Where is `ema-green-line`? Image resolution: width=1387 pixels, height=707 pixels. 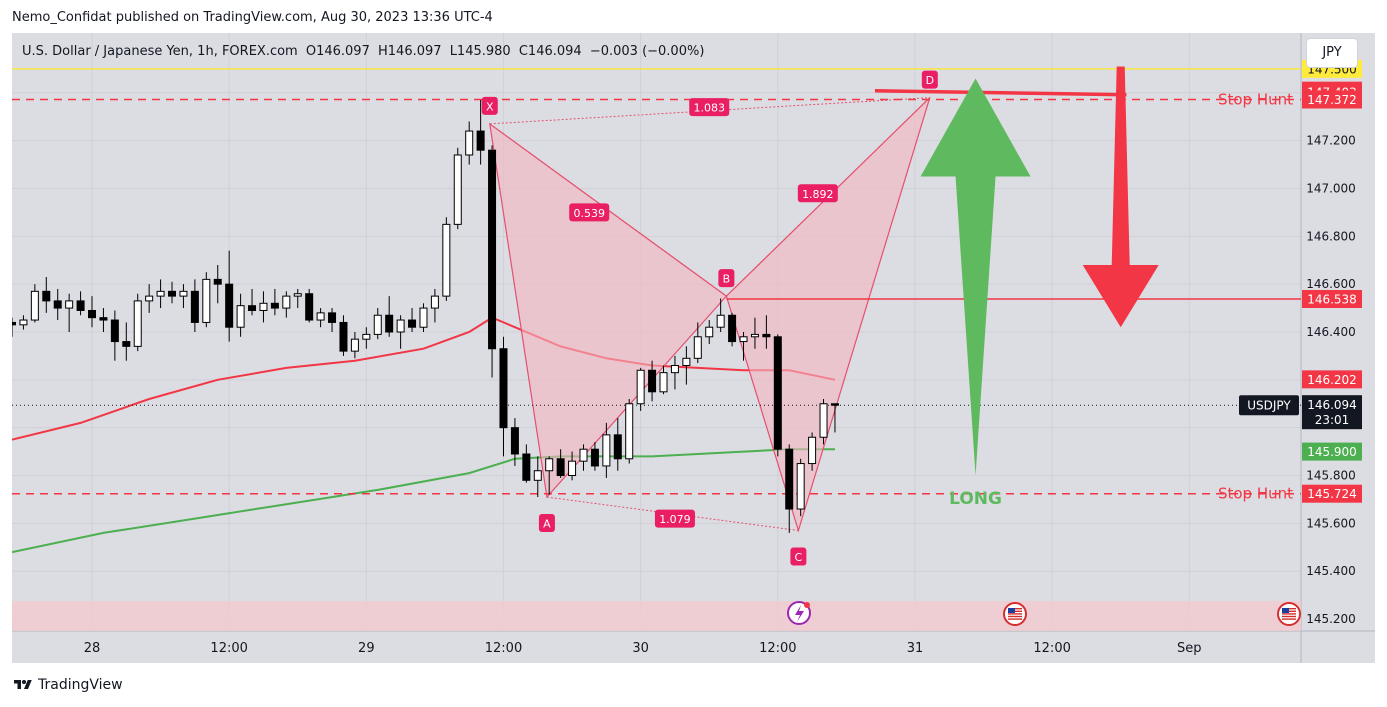 ema-green-line is located at coordinates (423, 501).